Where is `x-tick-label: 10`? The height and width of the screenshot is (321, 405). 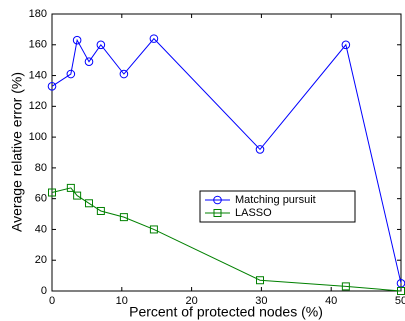 x-tick-label: 10 is located at coordinates (122, 301).